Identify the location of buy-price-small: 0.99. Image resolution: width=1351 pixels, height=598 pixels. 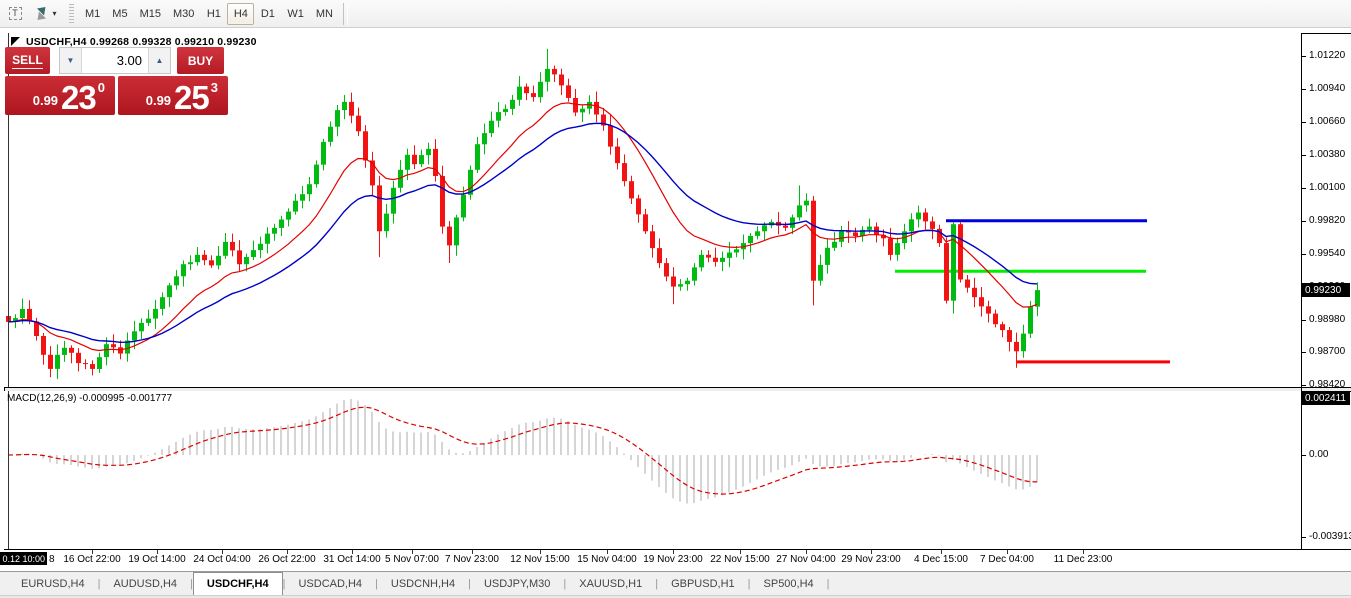
(158, 100).